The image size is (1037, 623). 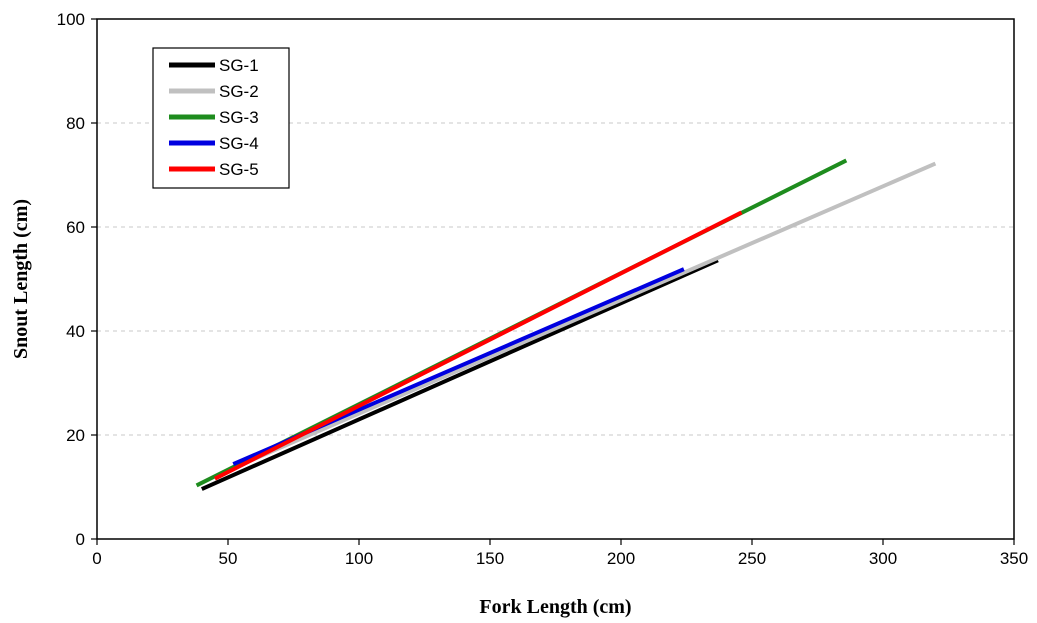 What do you see at coordinates (621, 558) in the screenshot?
I see `x-tick-label: 200` at bounding box center [621, 558].